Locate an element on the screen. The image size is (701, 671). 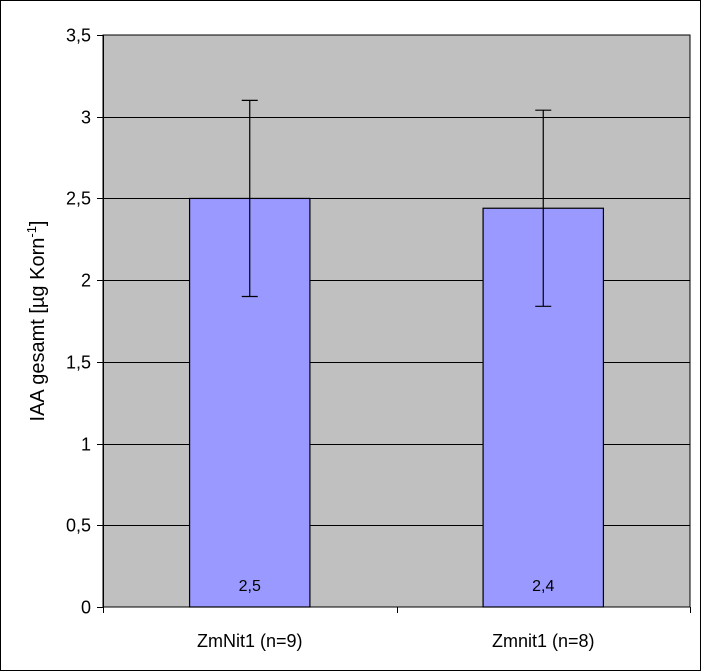
y-tick-label: 1,5 is located at coordinates (78, 363).